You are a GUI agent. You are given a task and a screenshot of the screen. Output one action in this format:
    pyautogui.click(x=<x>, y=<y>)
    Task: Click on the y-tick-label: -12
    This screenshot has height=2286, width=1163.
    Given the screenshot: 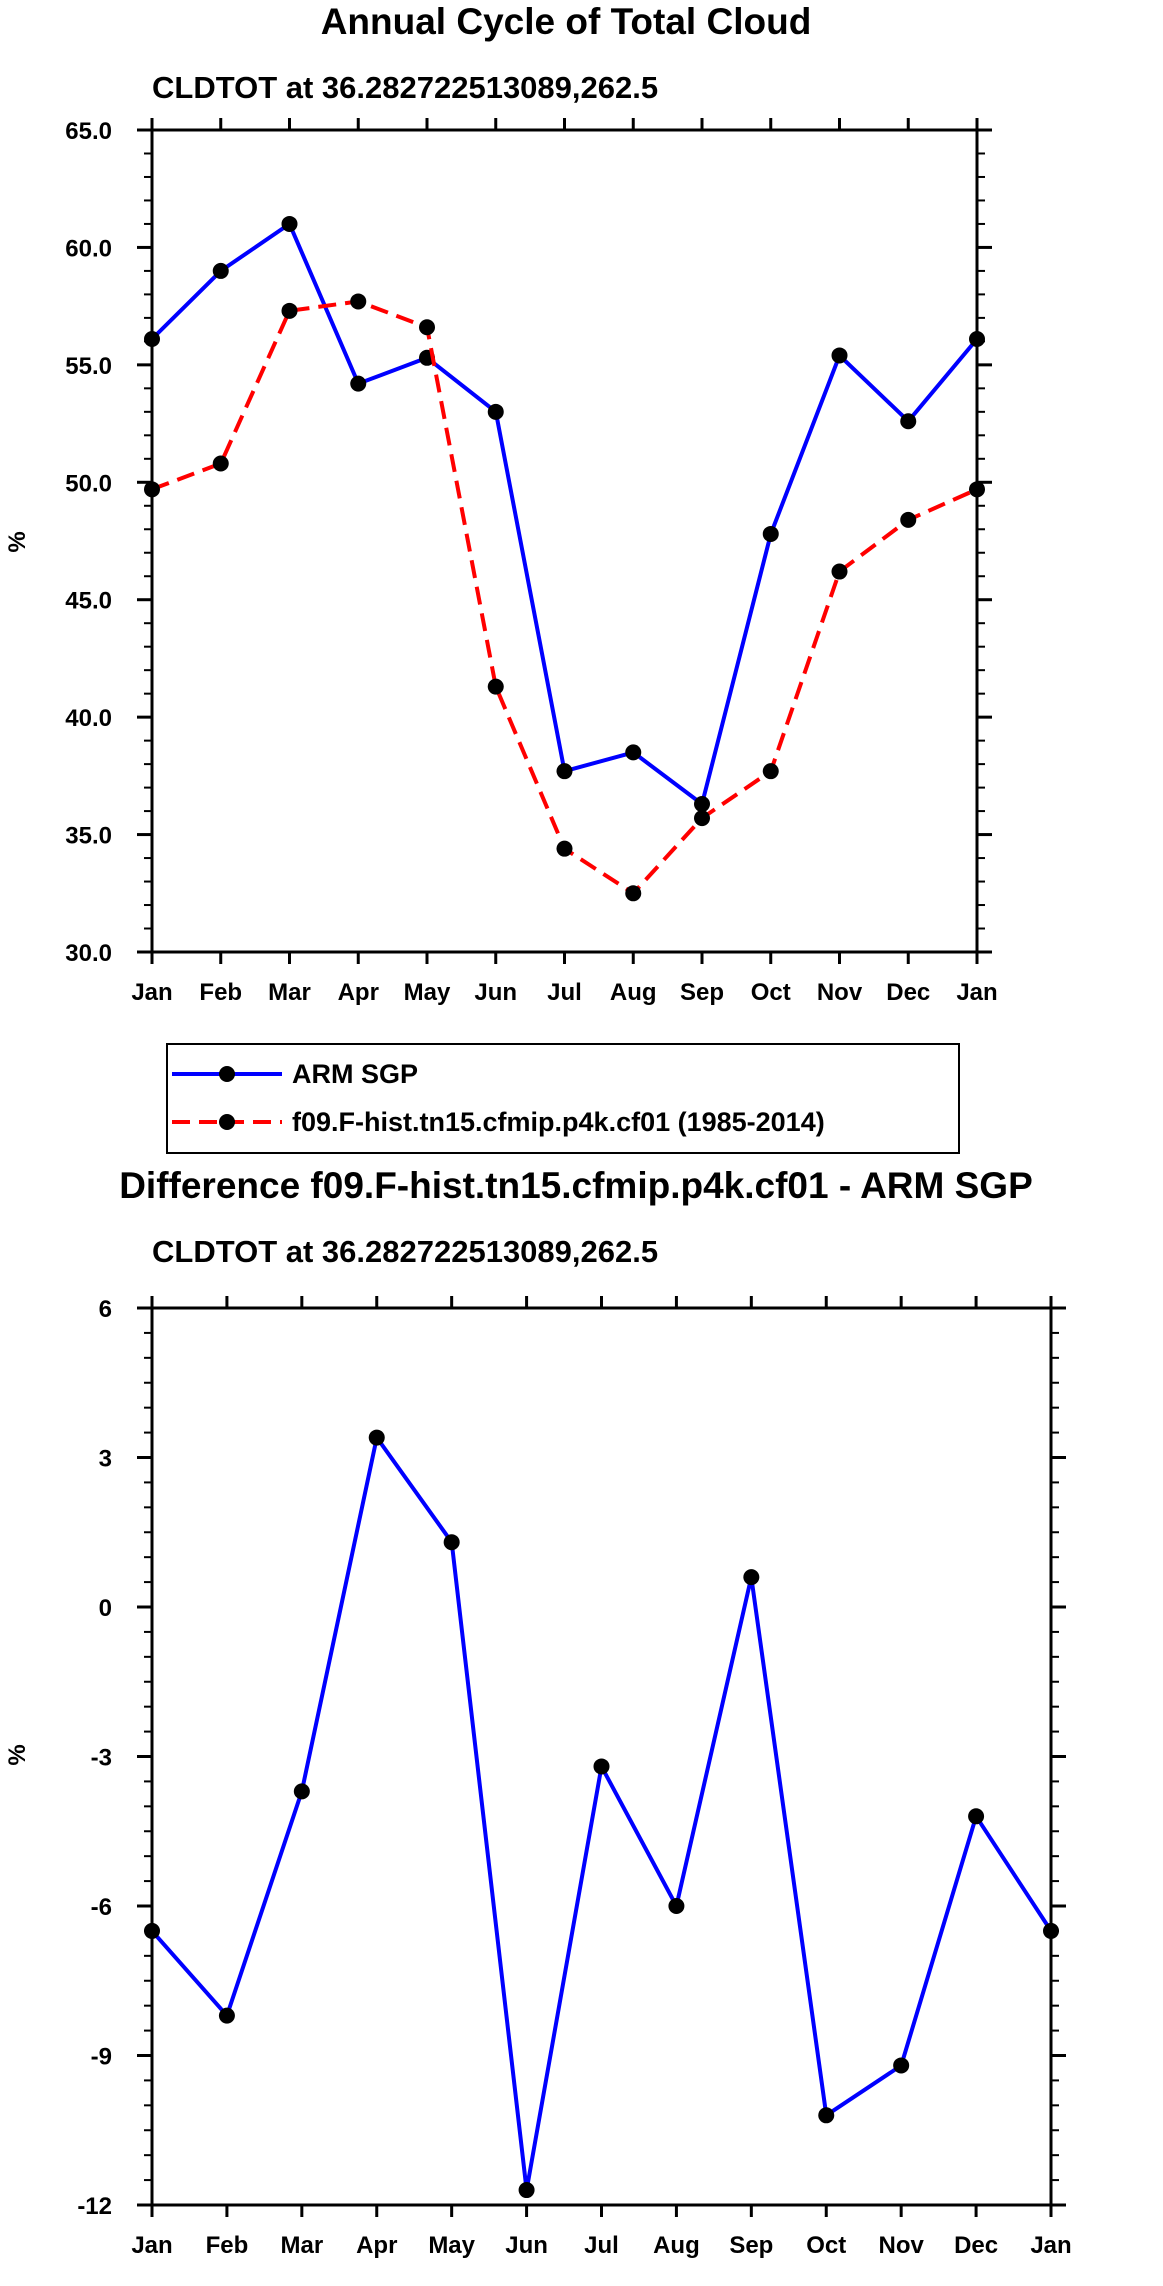 What is the action you would take?
    pyautogui.click(x=94, y=2206)
    